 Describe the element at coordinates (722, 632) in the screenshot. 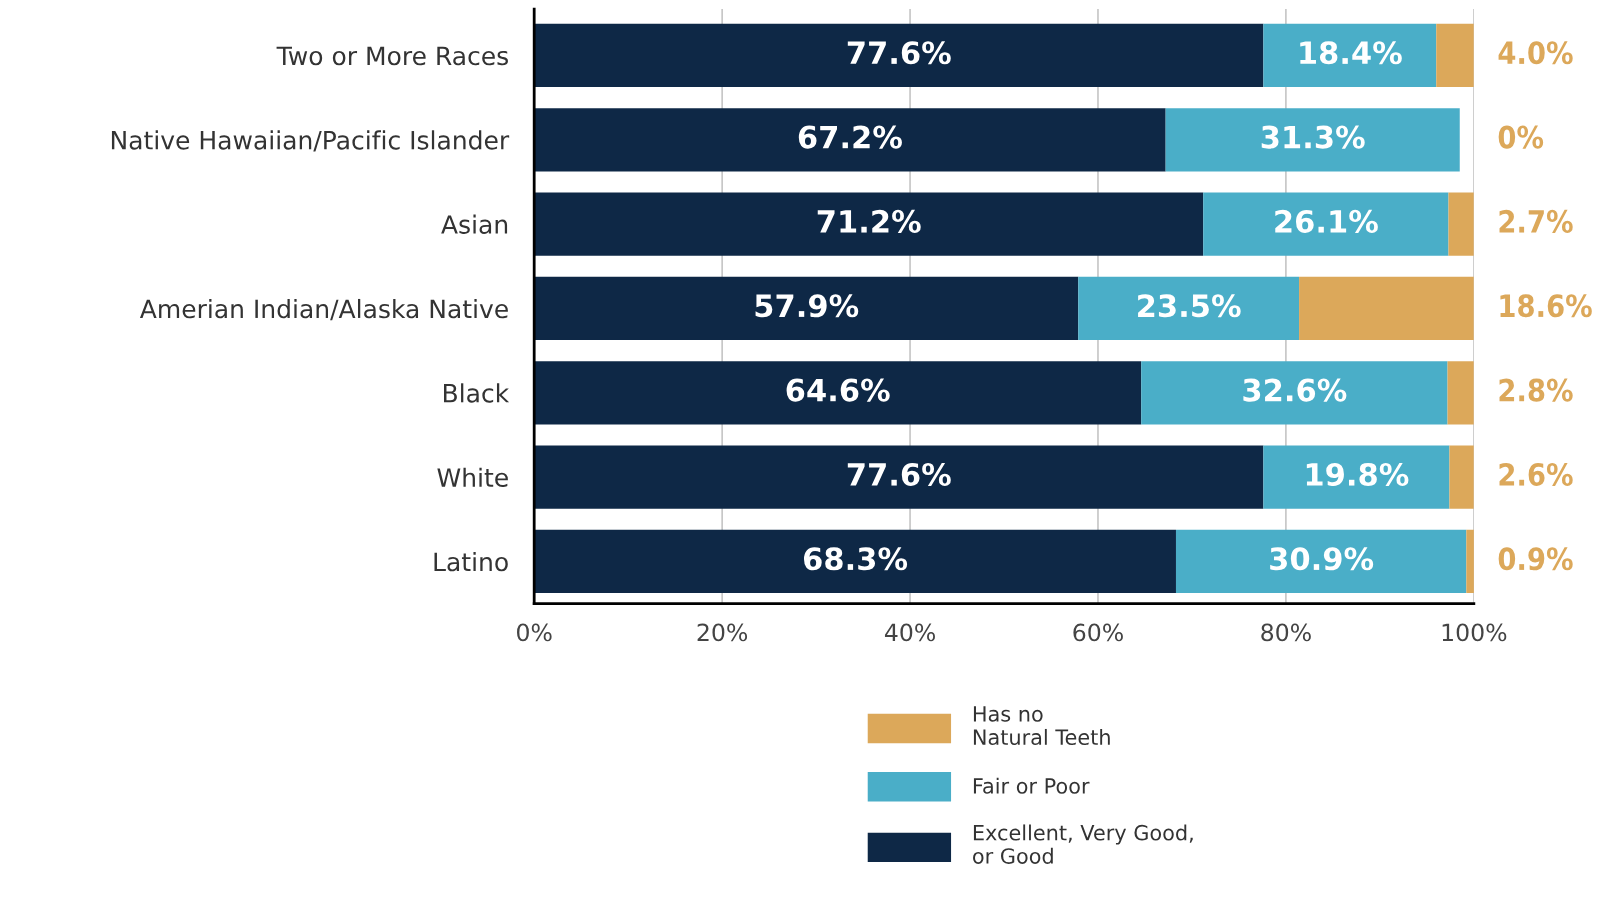

I see `x-tick-label: 20%` at that location.